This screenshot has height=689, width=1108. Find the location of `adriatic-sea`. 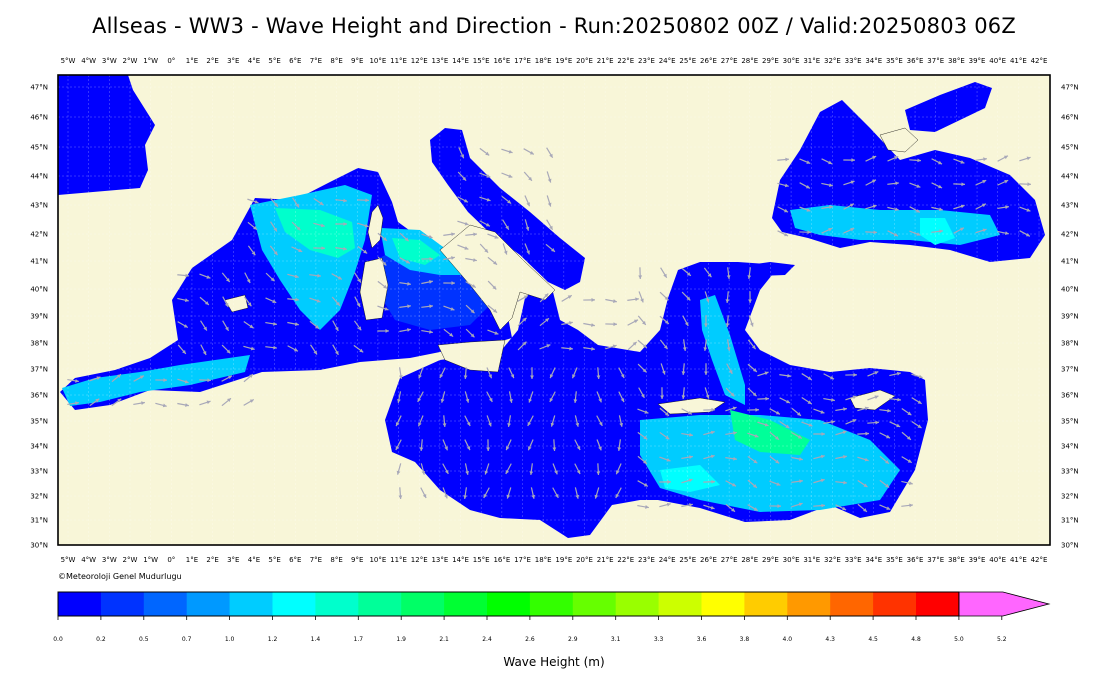

adriatic-sea is located at coordinates (507, 209).